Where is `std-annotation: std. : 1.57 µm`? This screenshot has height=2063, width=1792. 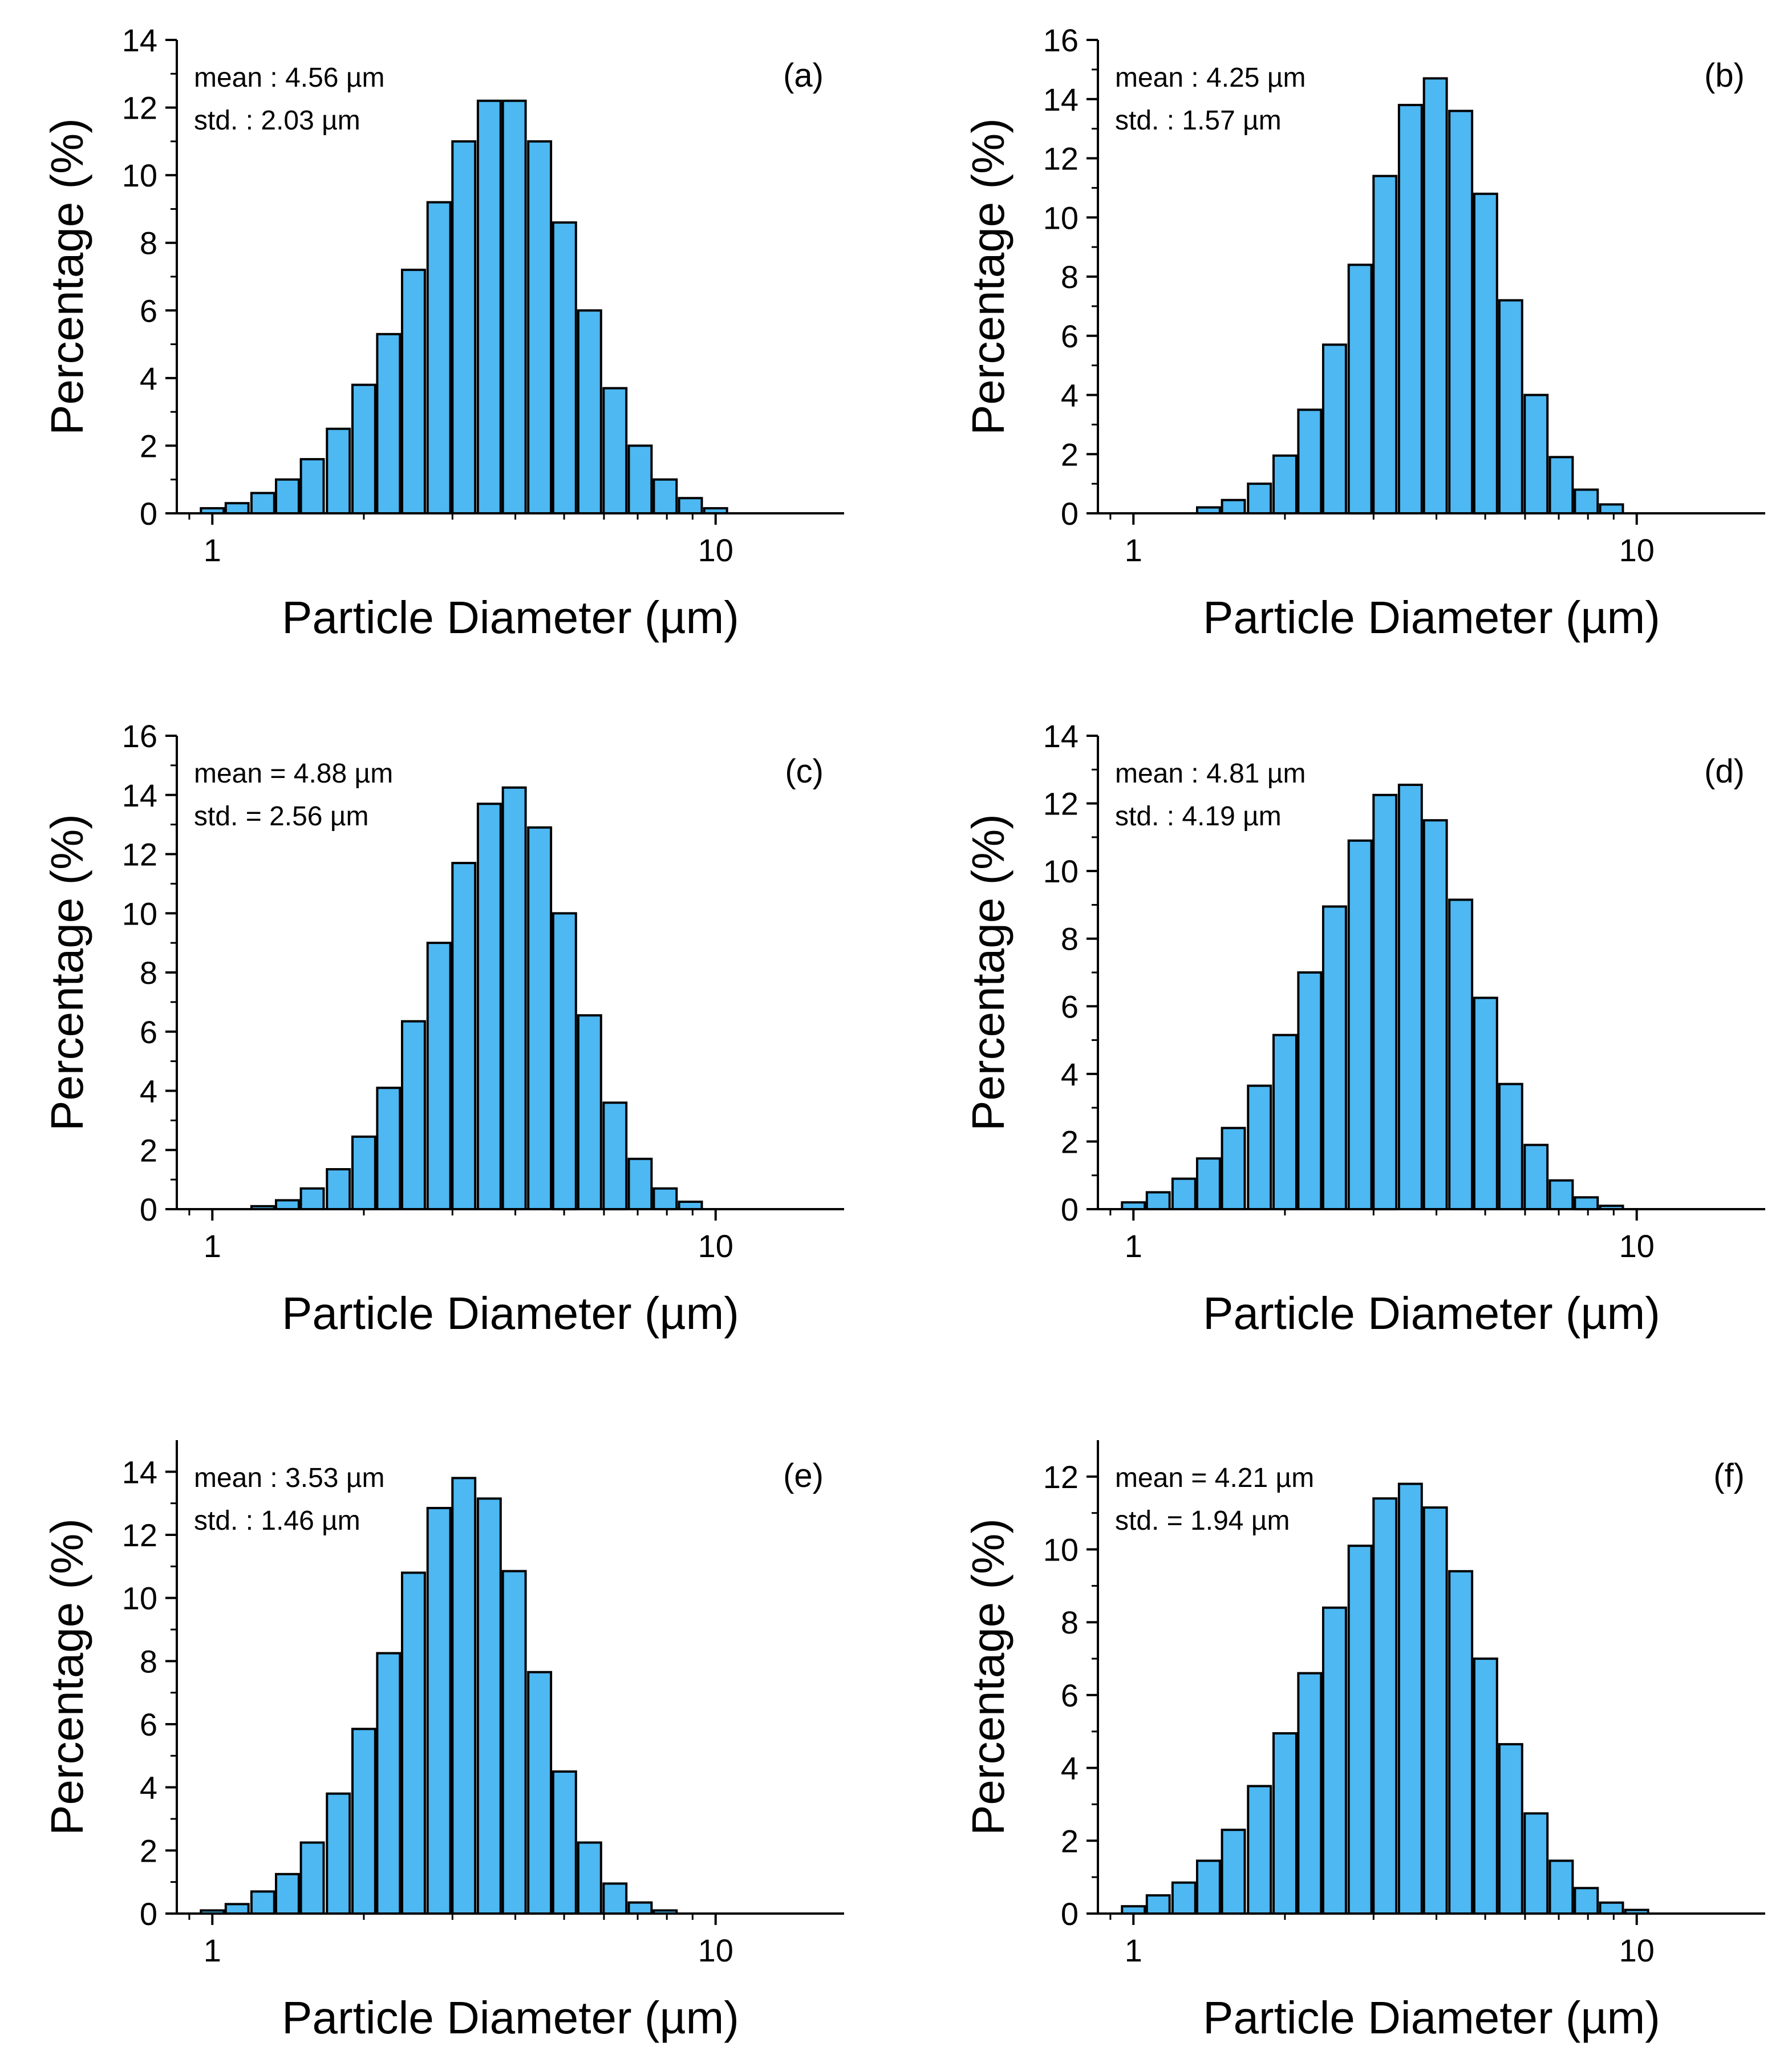
std-annotation: std. : 1.57 µm is located at coordinates (1198, 121).